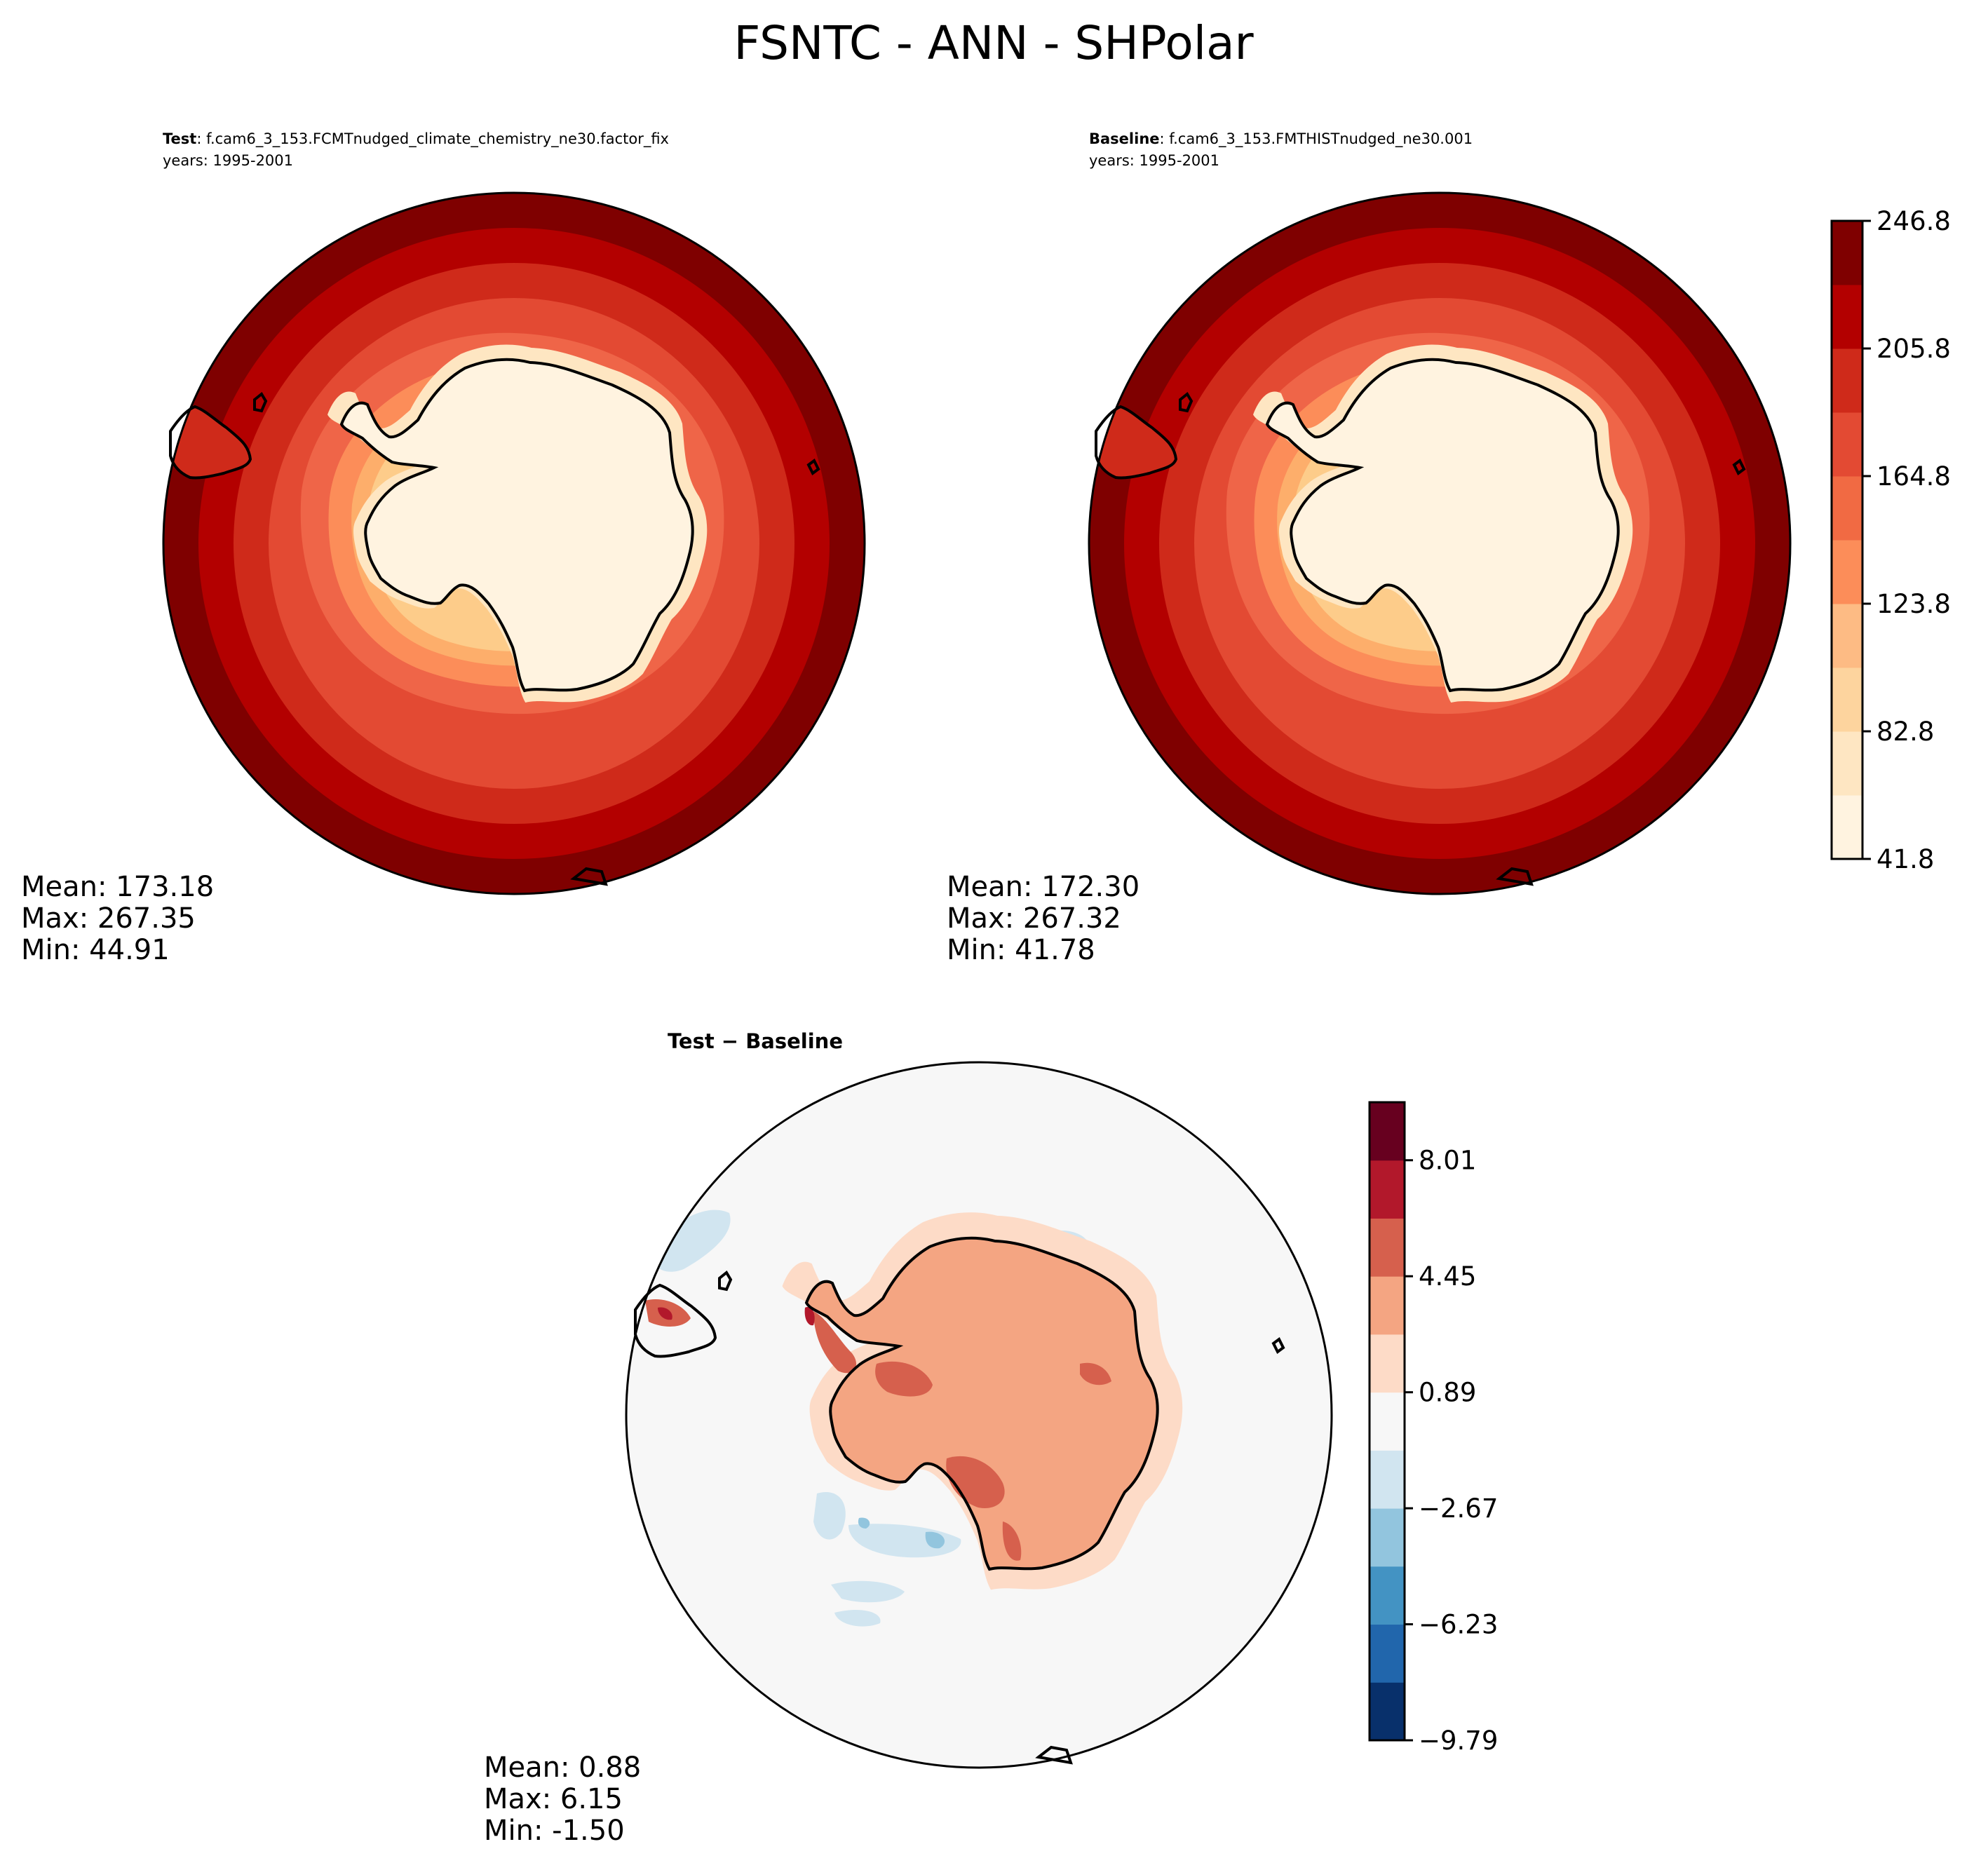 This screenshot has width=1988, height=1870. What do you see at coordinates (1043, 887) in the screenshot?
I see `baseline-mean: Mean: 172.30` at bounding box center [1043, 887].